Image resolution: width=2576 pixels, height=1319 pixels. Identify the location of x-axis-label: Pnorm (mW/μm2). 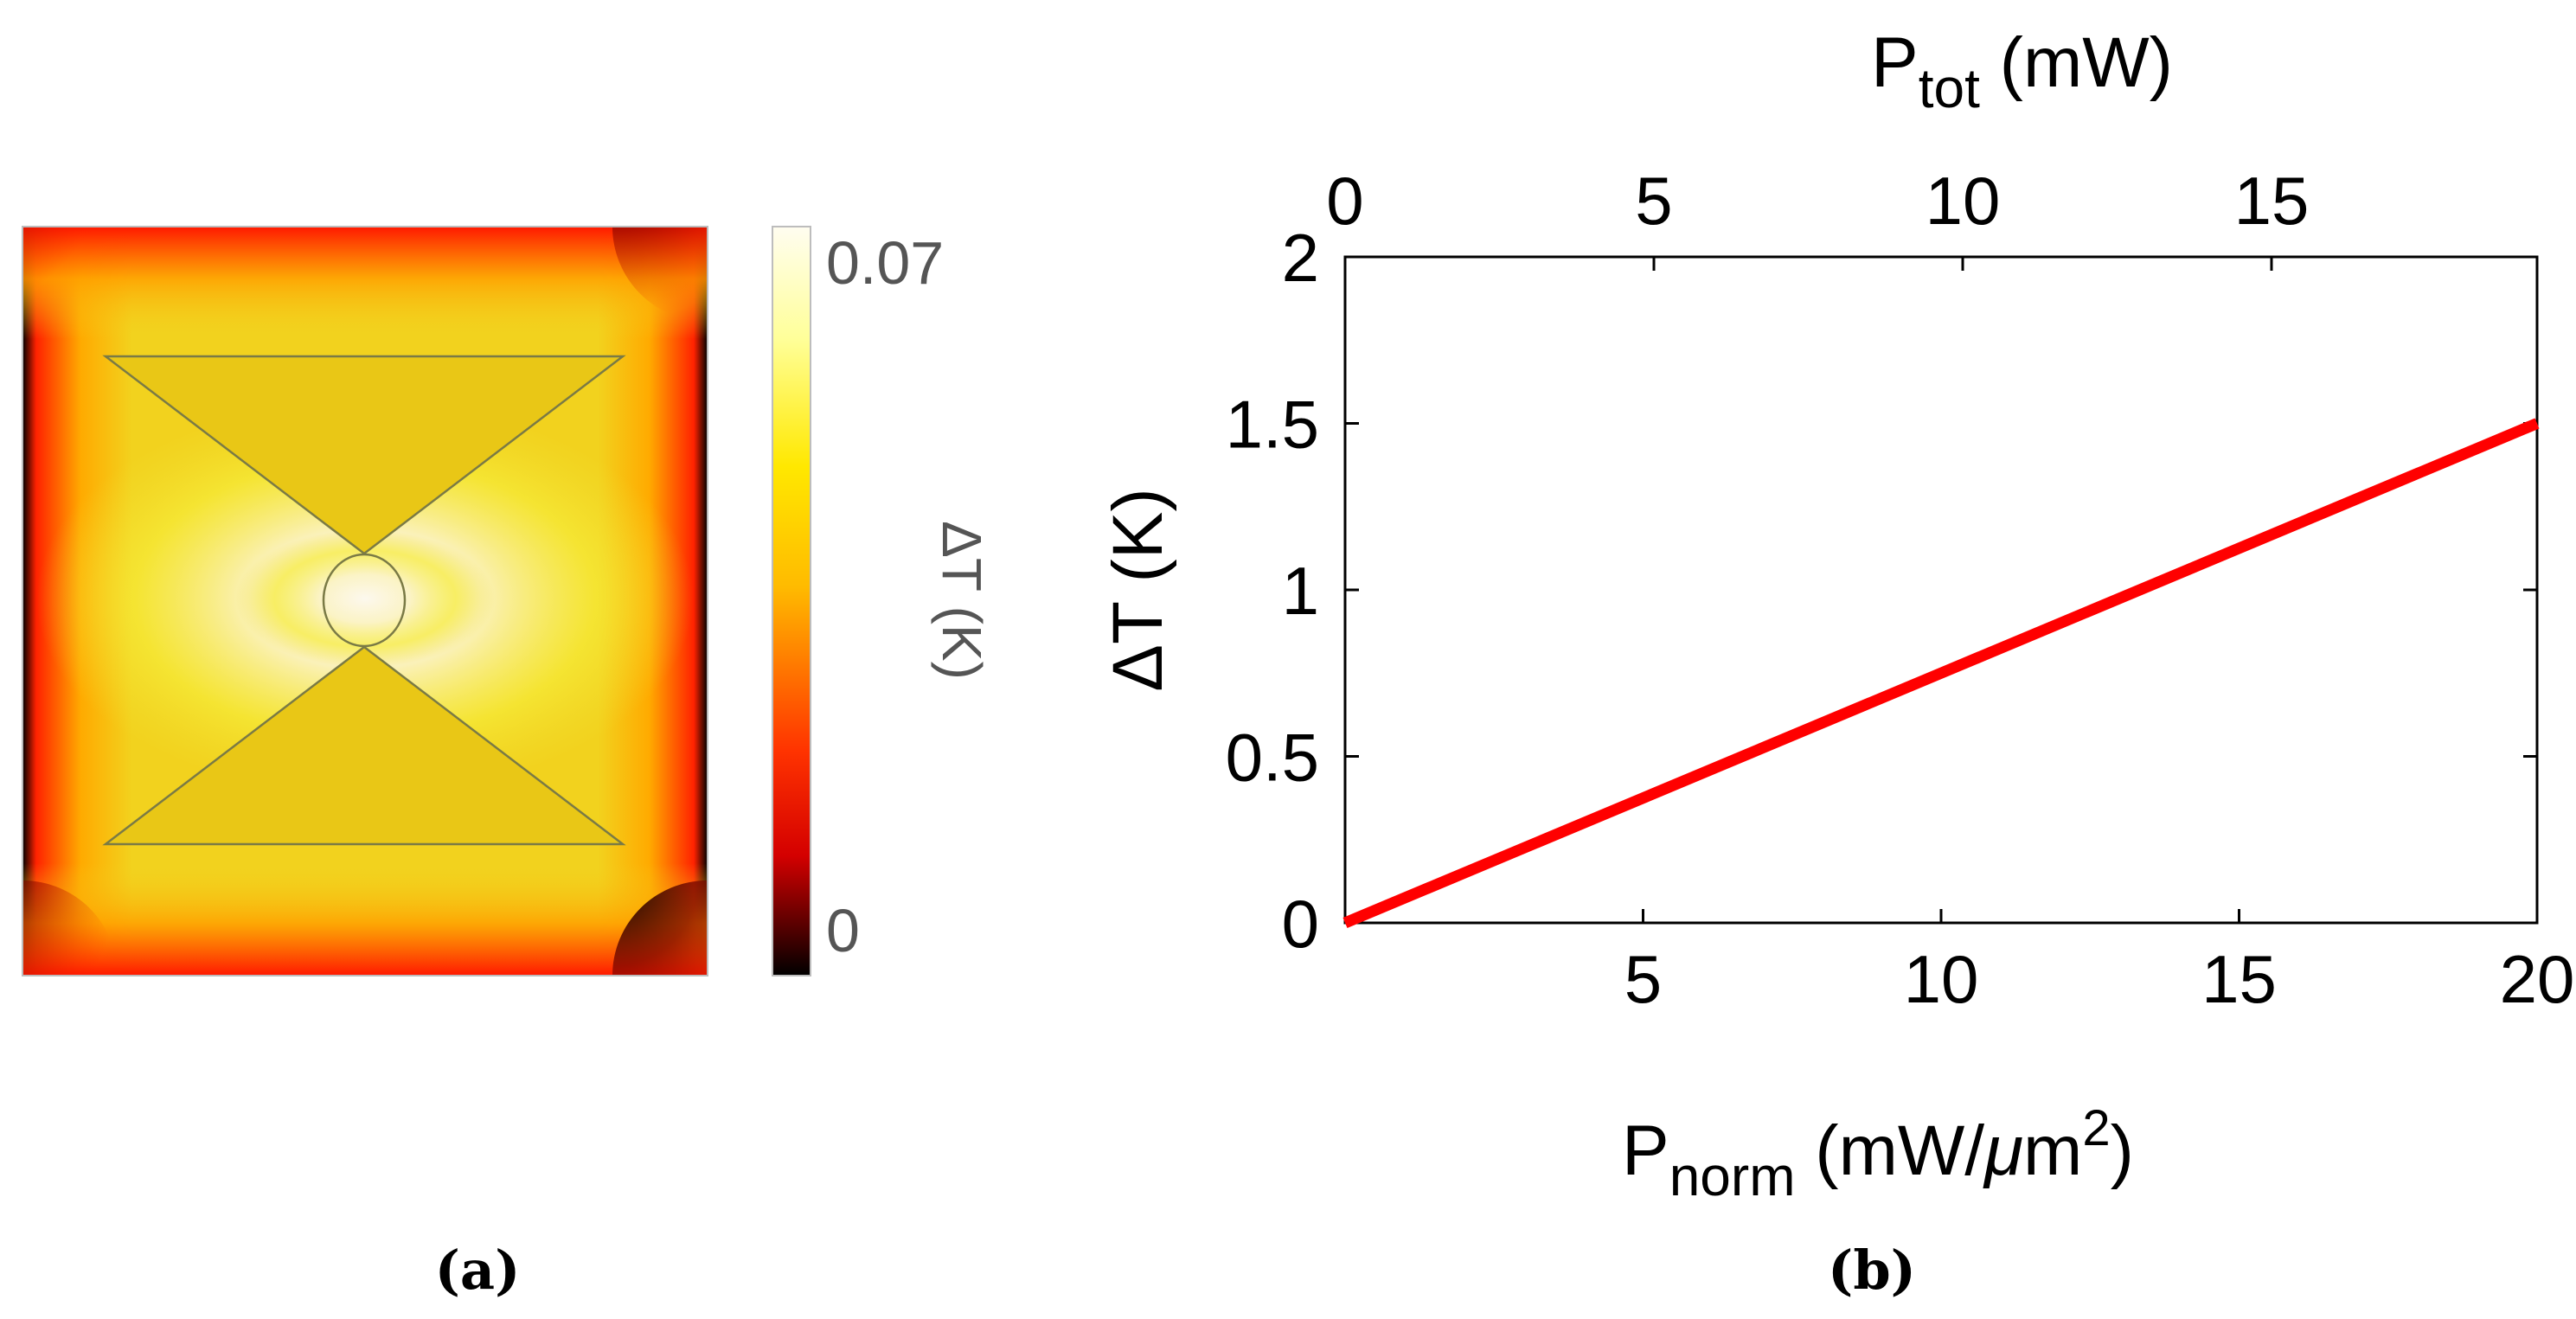
(1878, 1153).